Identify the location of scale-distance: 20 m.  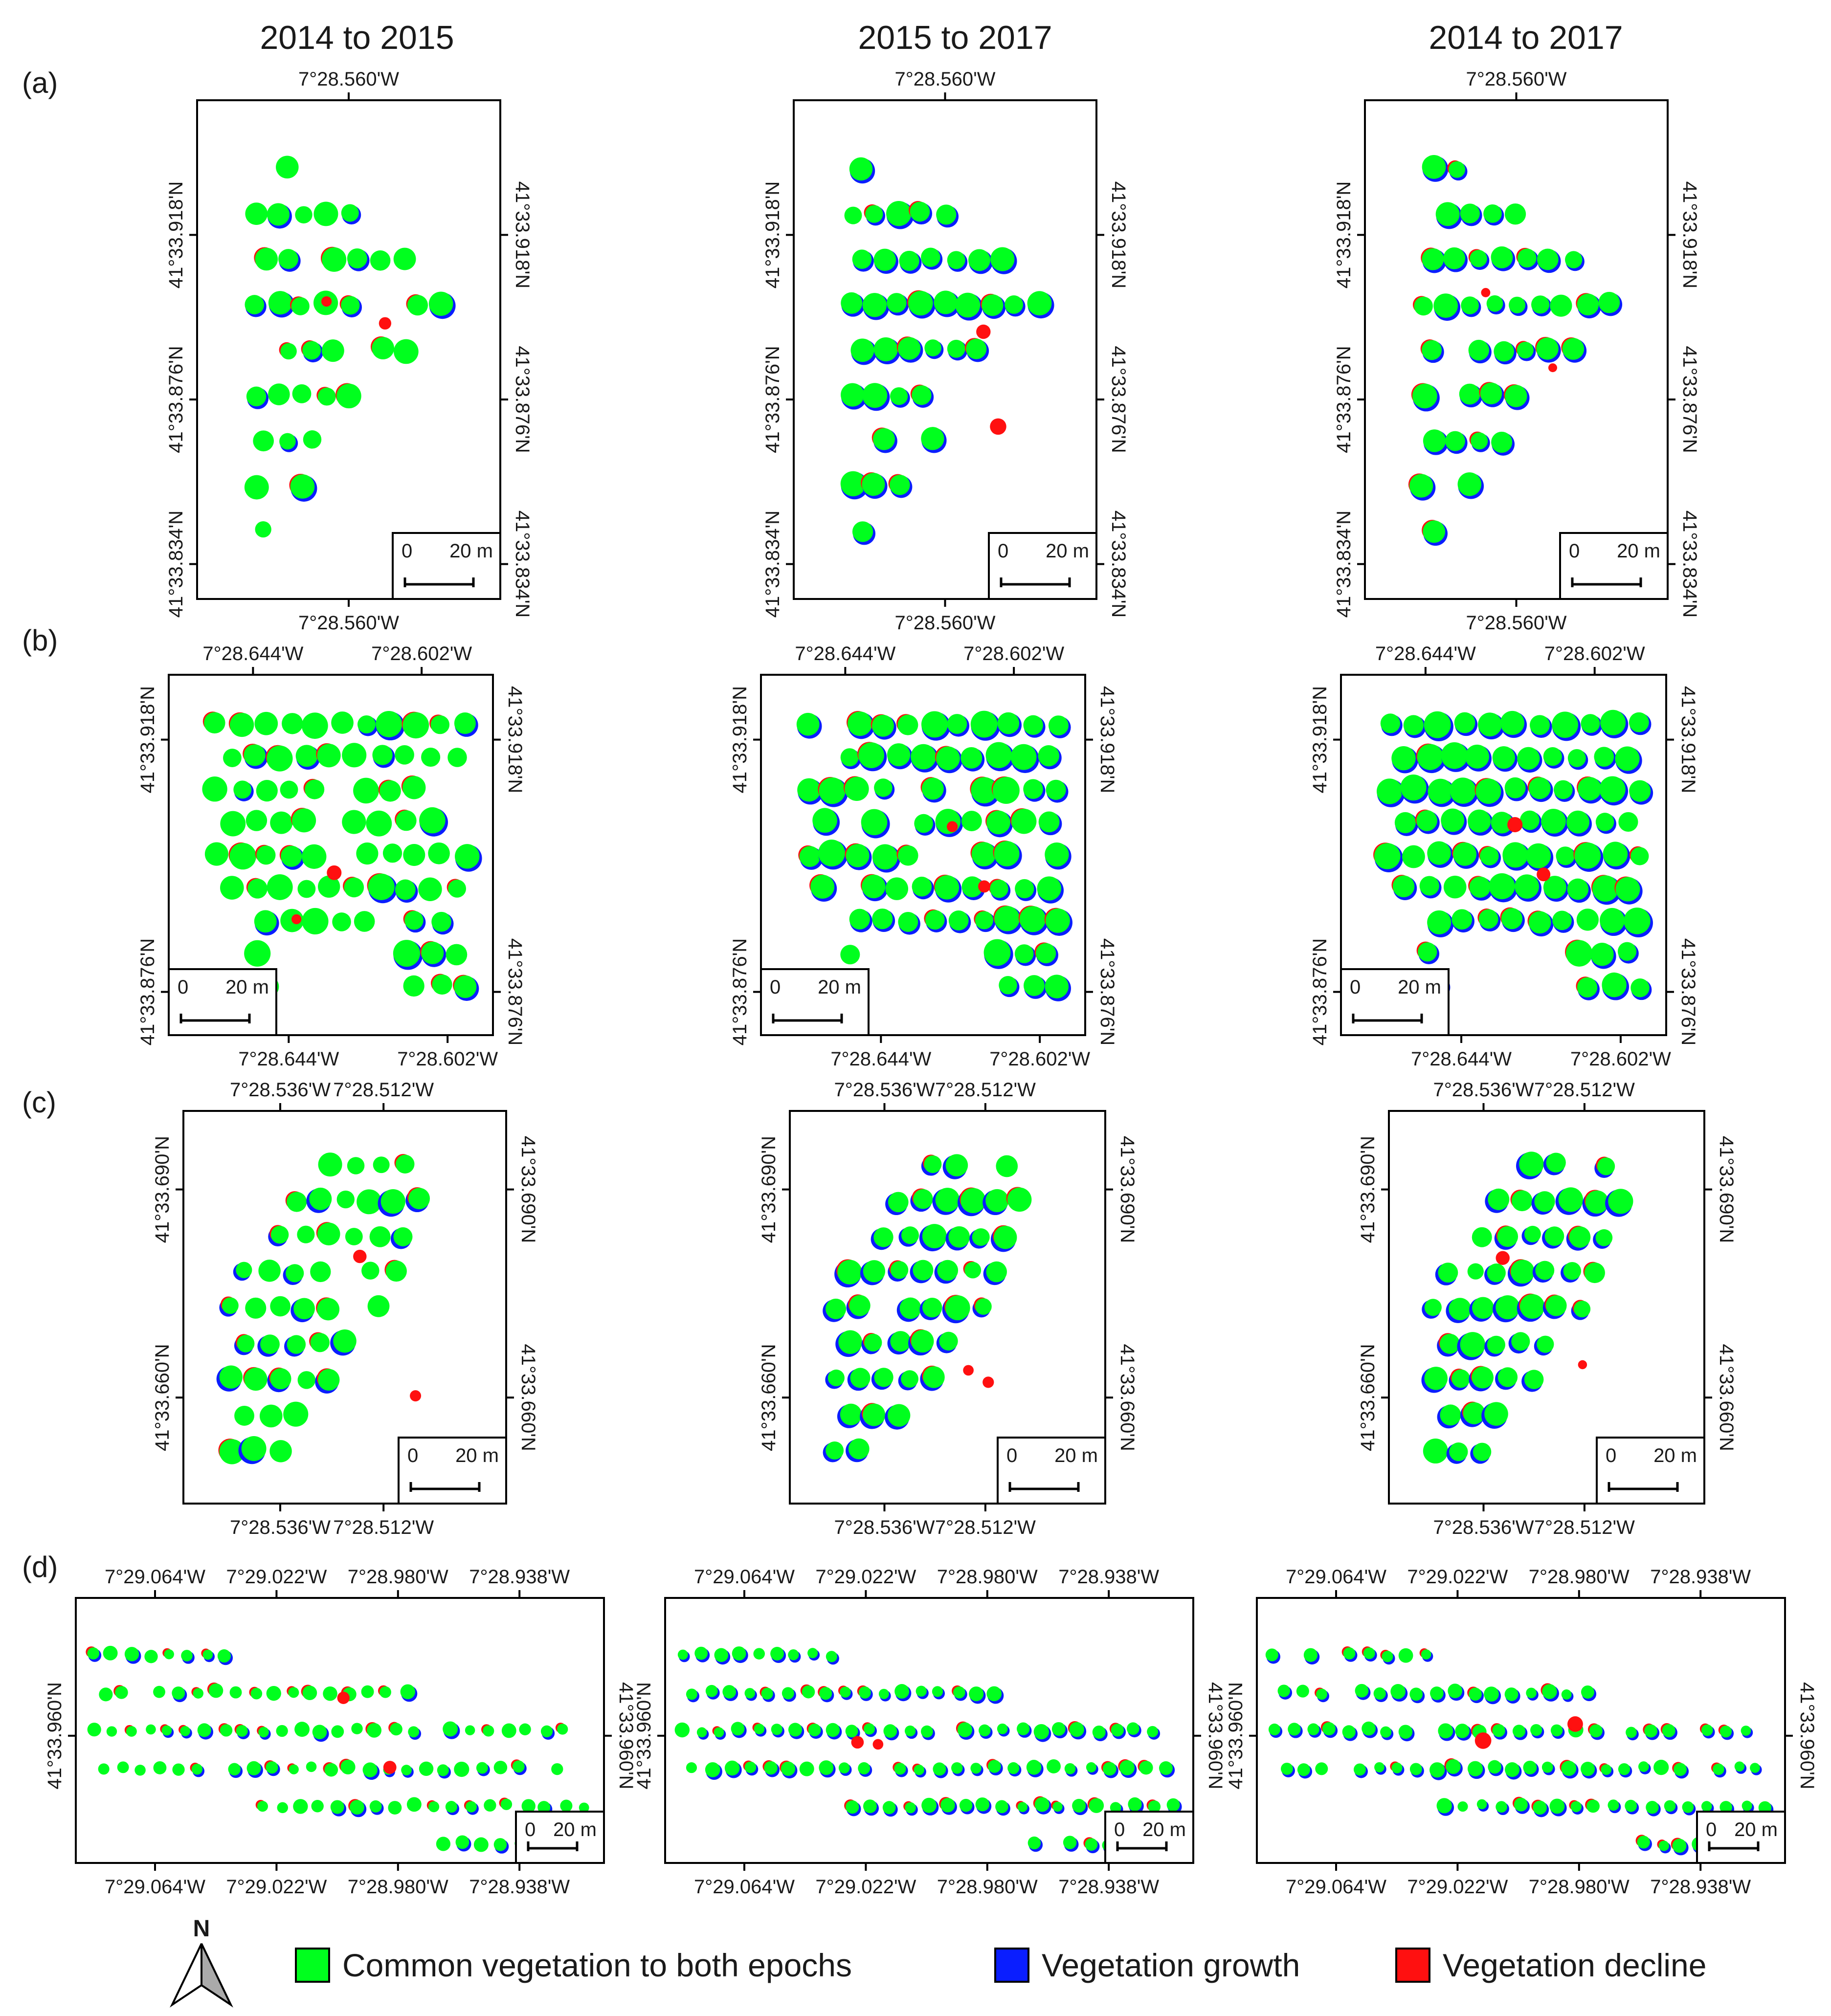
(471, 551).